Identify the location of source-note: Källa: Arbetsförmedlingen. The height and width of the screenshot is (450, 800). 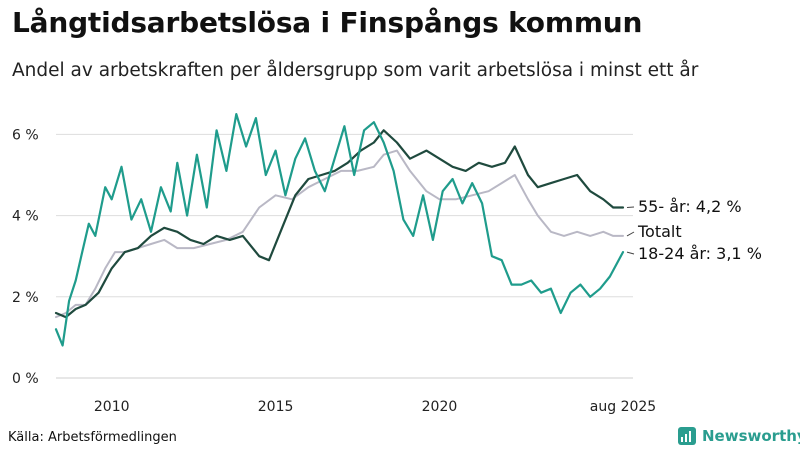
(92, 437).